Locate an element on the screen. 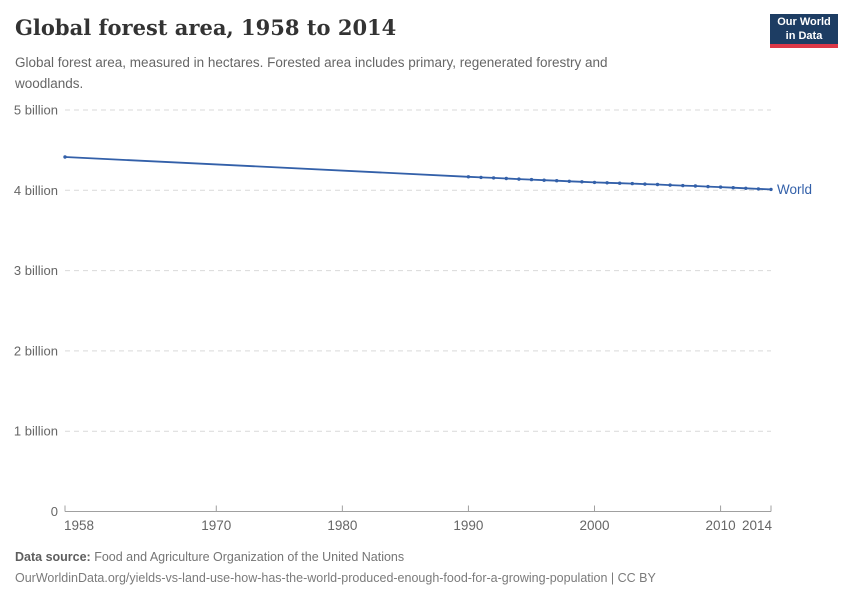 Image resolution: width=850 pixels, height=600 pixels. y-tick-label: 2 billion is located at coordinates (36, 350).